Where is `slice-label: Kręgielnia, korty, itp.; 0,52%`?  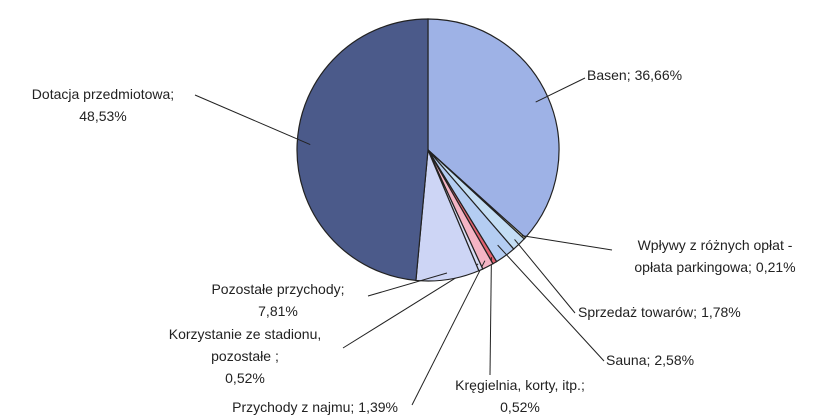 slice-label: Kręgielnia, korty, itp.; 0,52% is located at coordinates (520, 396).